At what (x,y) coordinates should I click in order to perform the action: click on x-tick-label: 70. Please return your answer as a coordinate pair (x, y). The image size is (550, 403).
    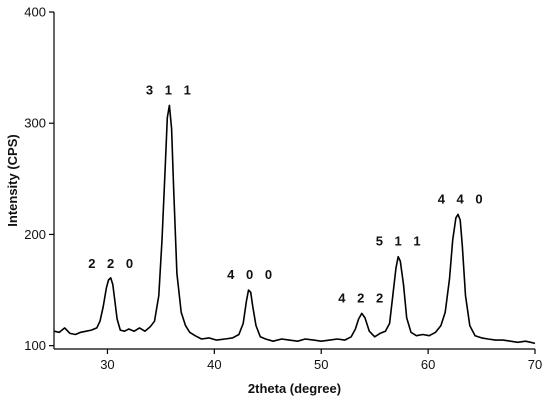
    Looking at the image, I should click on (535, 364).